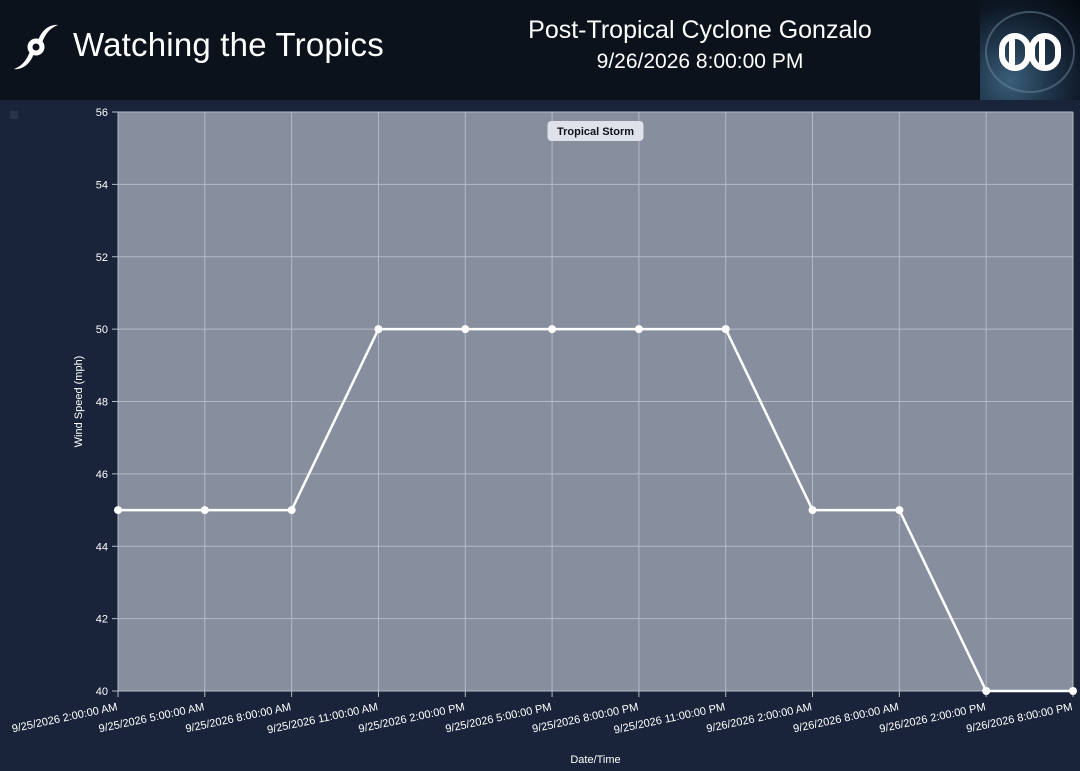 Image resolution: width=1080 pixels, height=771 pixels. I want to click on brand-title: Watching the Tropics, so click(228, 44).